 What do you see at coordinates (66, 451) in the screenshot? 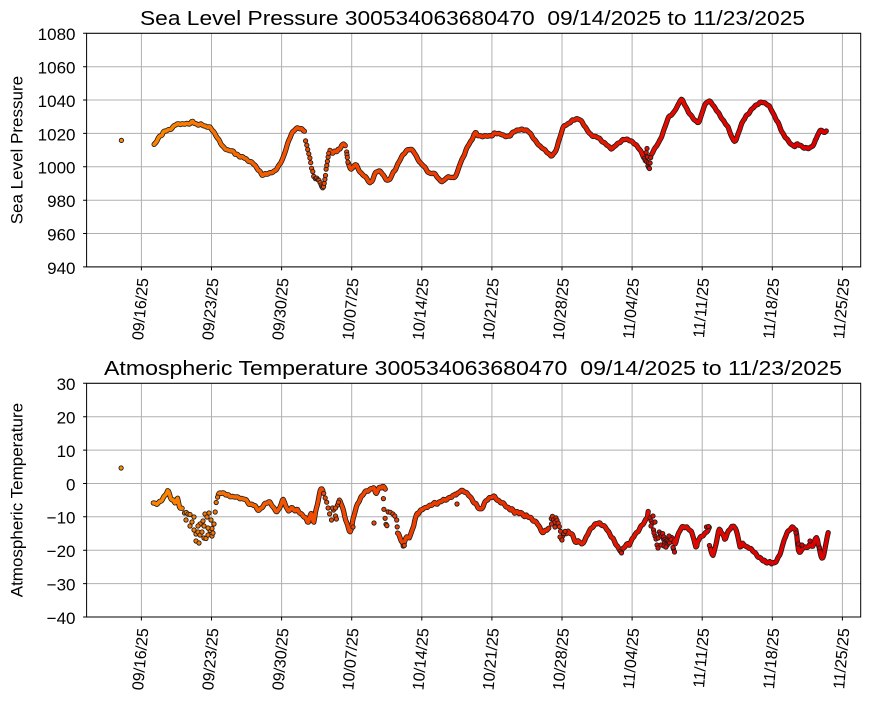
I see `svg-text: 10` at bounding box center [66, 451].